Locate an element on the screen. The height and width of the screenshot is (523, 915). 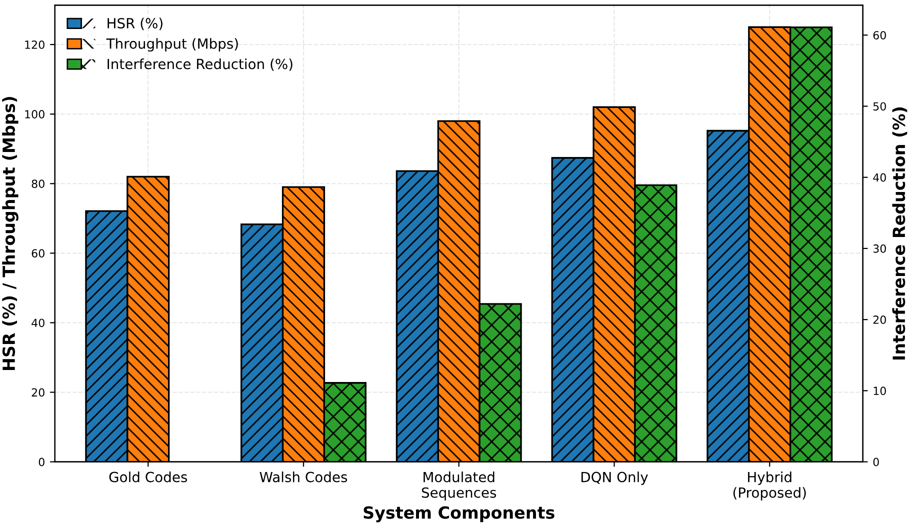
y-tick-label: 40 is located at coordinates (38, 323).